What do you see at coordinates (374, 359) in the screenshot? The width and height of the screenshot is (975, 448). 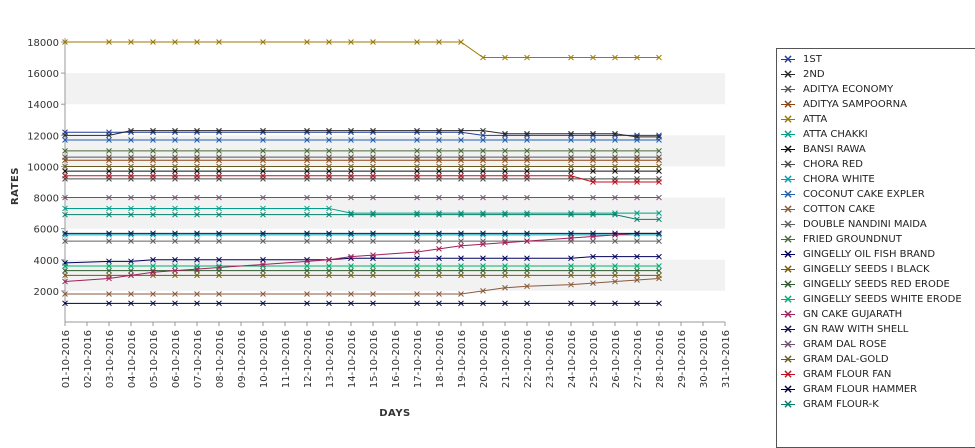 I see `x-tick-label: 15-10-2016` at bounding box center [374, 359].